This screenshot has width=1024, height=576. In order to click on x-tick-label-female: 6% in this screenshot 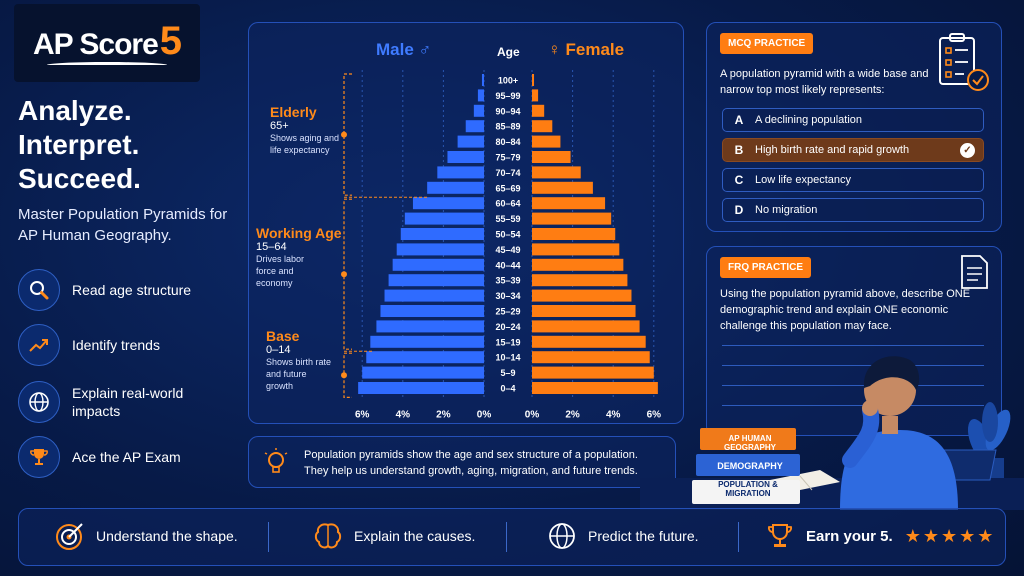, I will do `click(654, 414)`.